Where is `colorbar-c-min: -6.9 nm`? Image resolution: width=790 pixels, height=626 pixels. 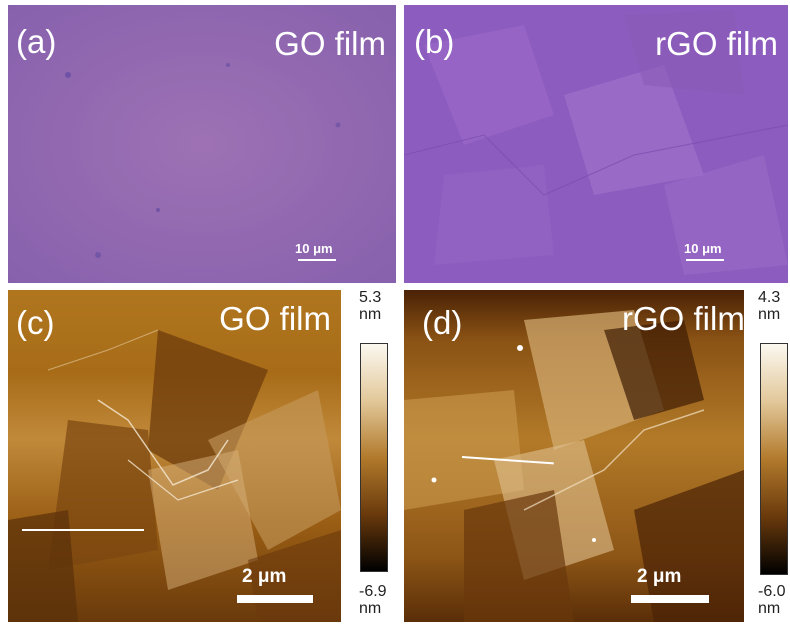 colorbar-c-min: -6.9 nm is located at coordinates (373, 600).